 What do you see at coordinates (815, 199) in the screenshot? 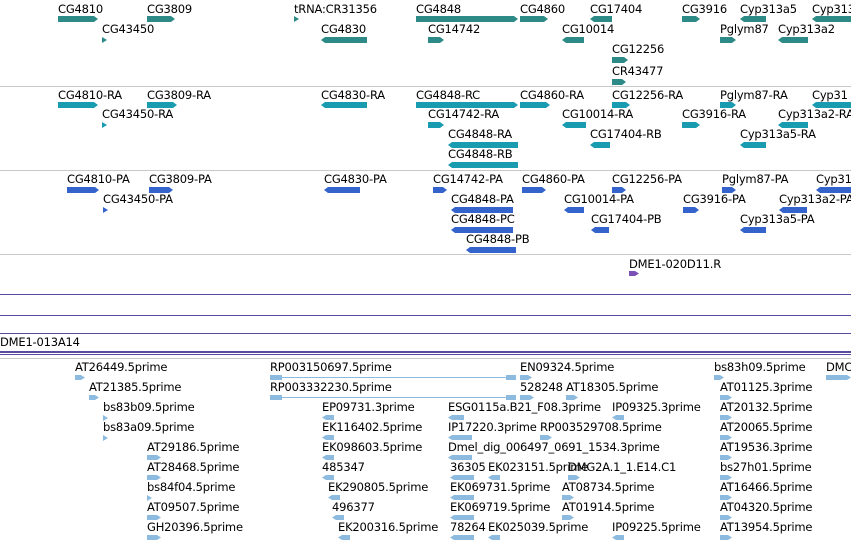
I see `protein-feature-label: Cyp313a2-PA` at bounding box center [815, 199].